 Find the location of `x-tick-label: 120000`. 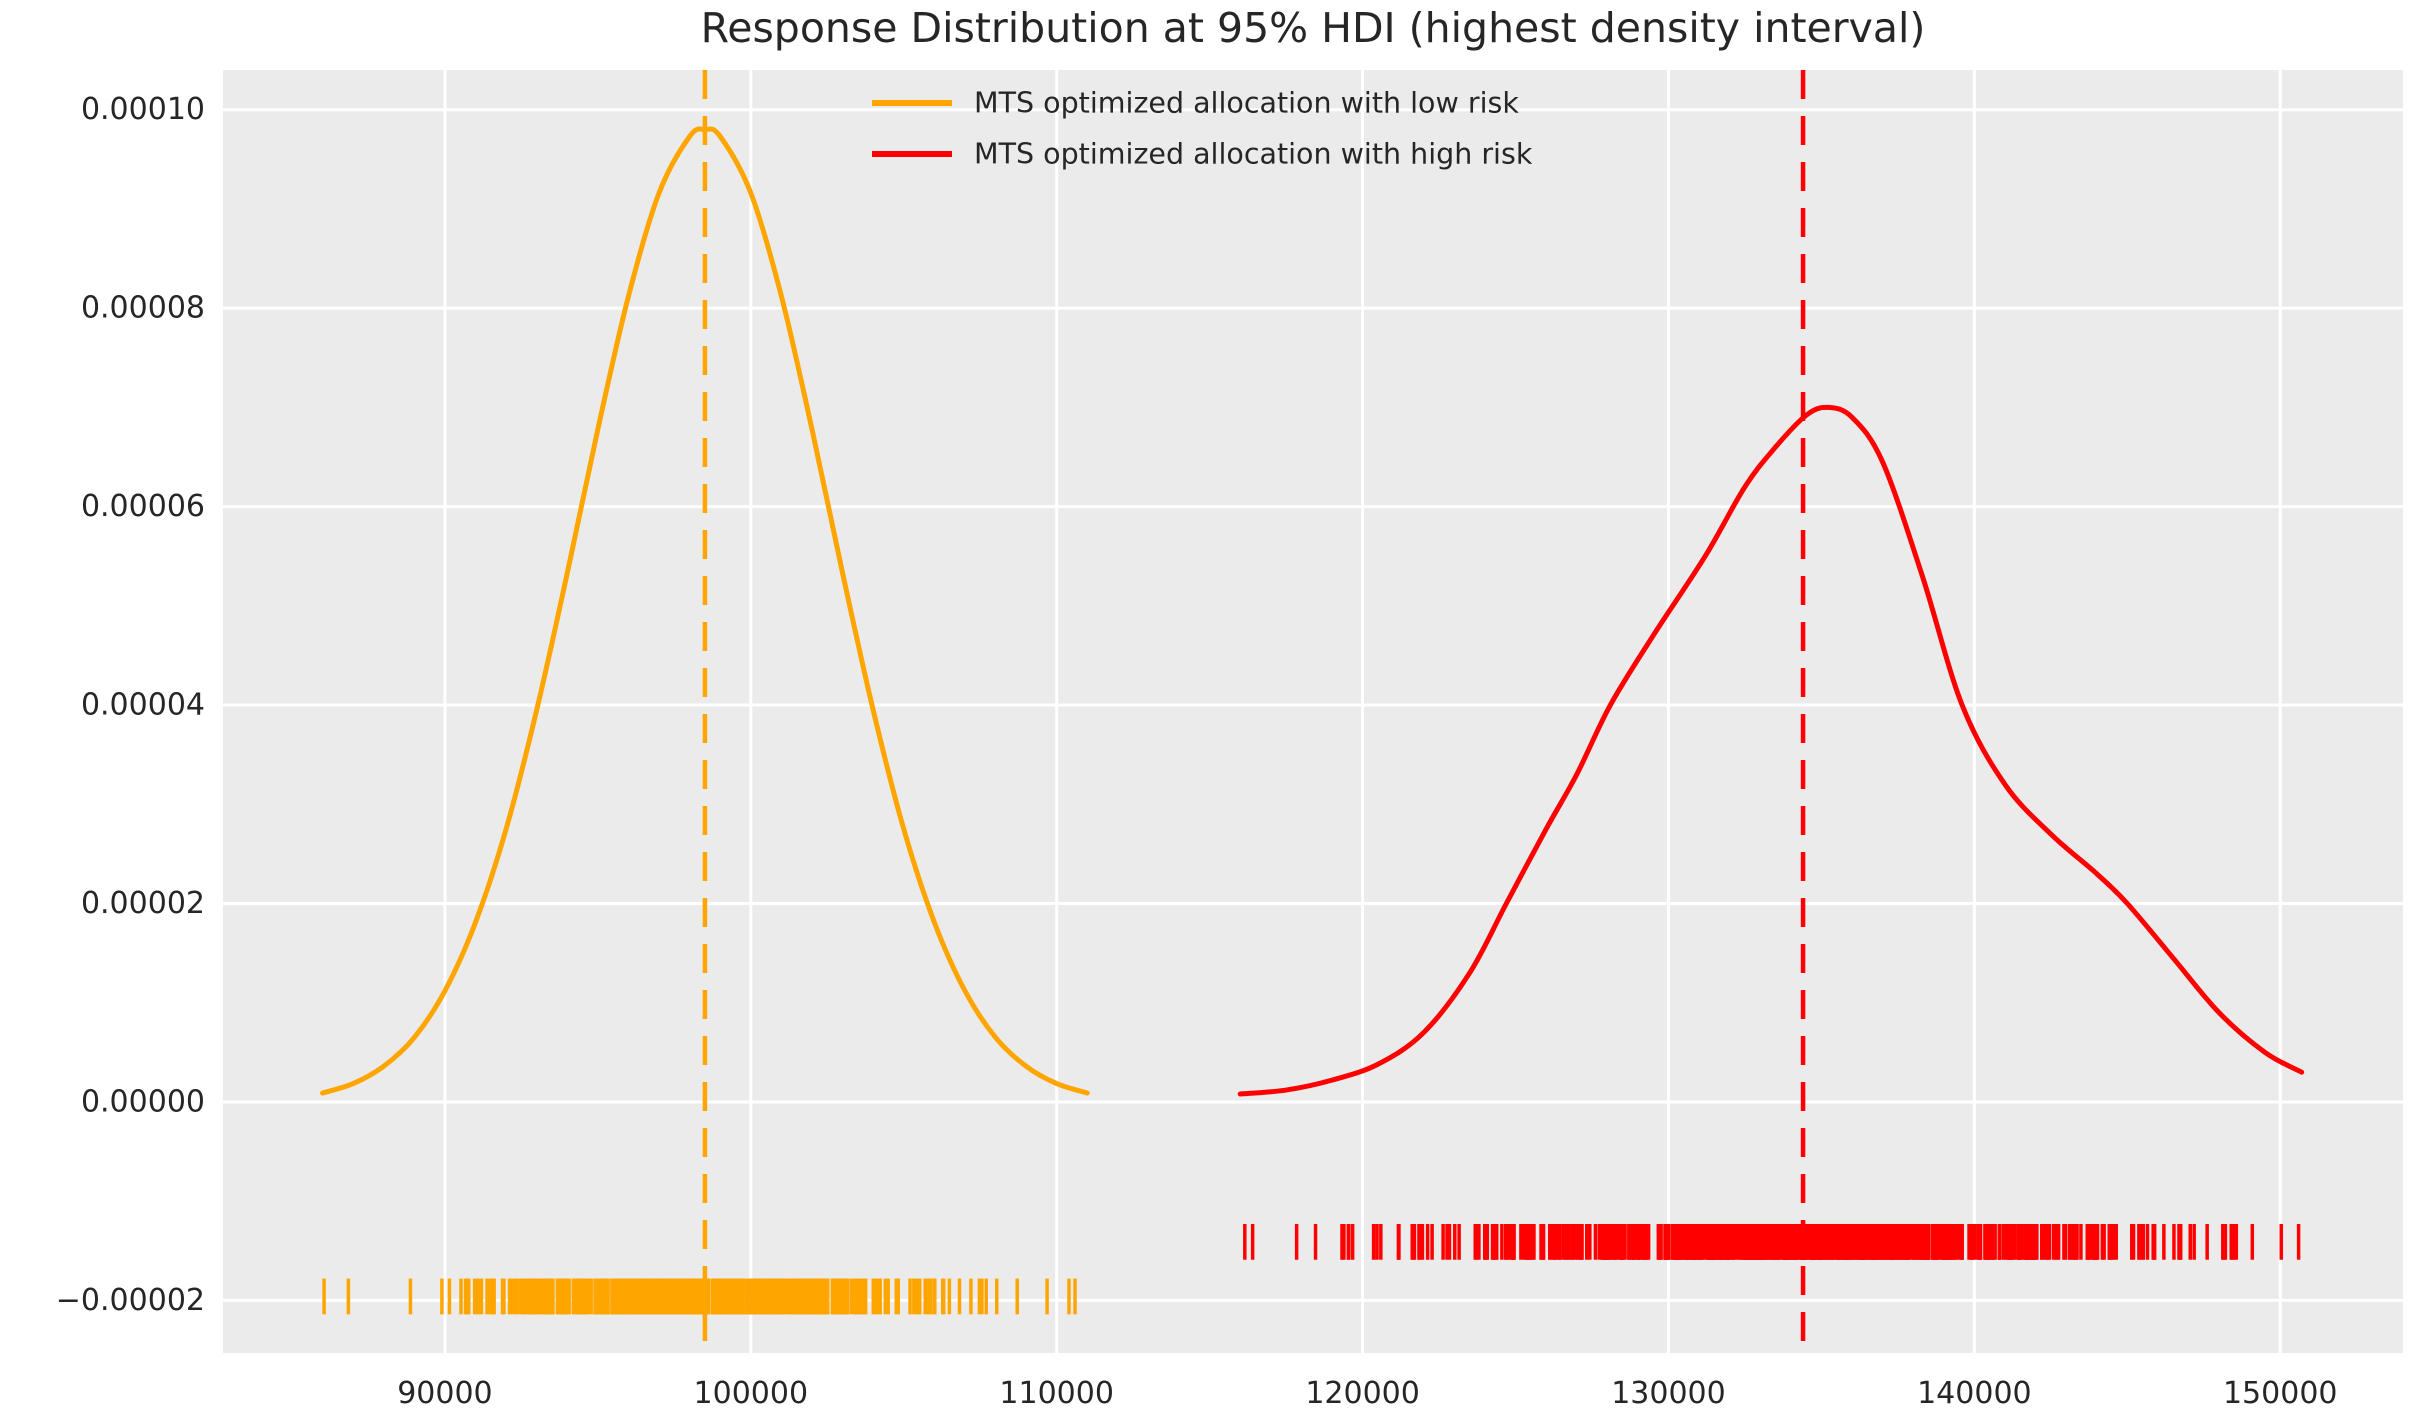

x-tick-label: 120000 is located at coordinates (1362, 1393).